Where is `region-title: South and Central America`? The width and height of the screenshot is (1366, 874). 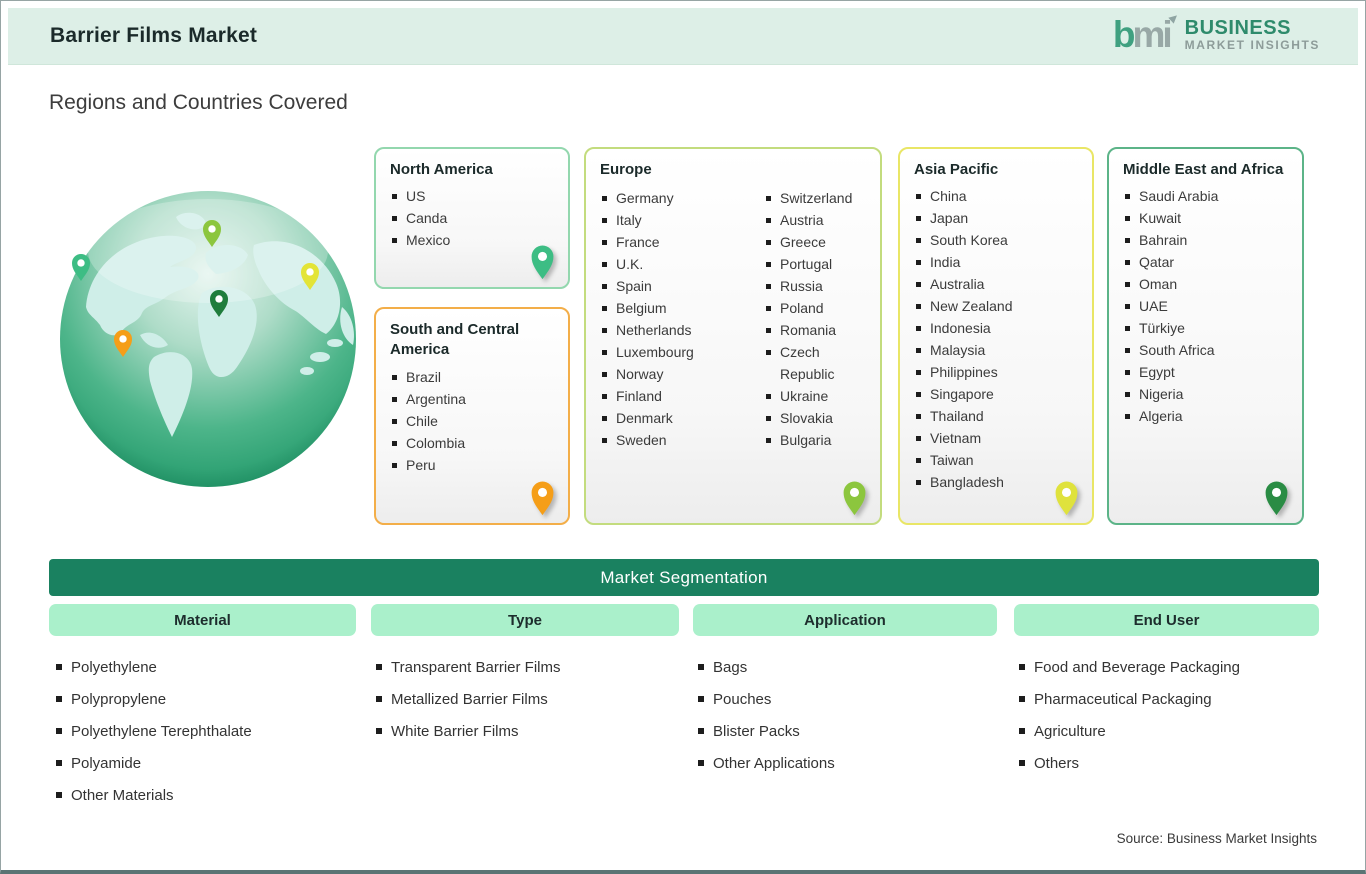 region-title: South and Central America is located at coordinates (455, 340).